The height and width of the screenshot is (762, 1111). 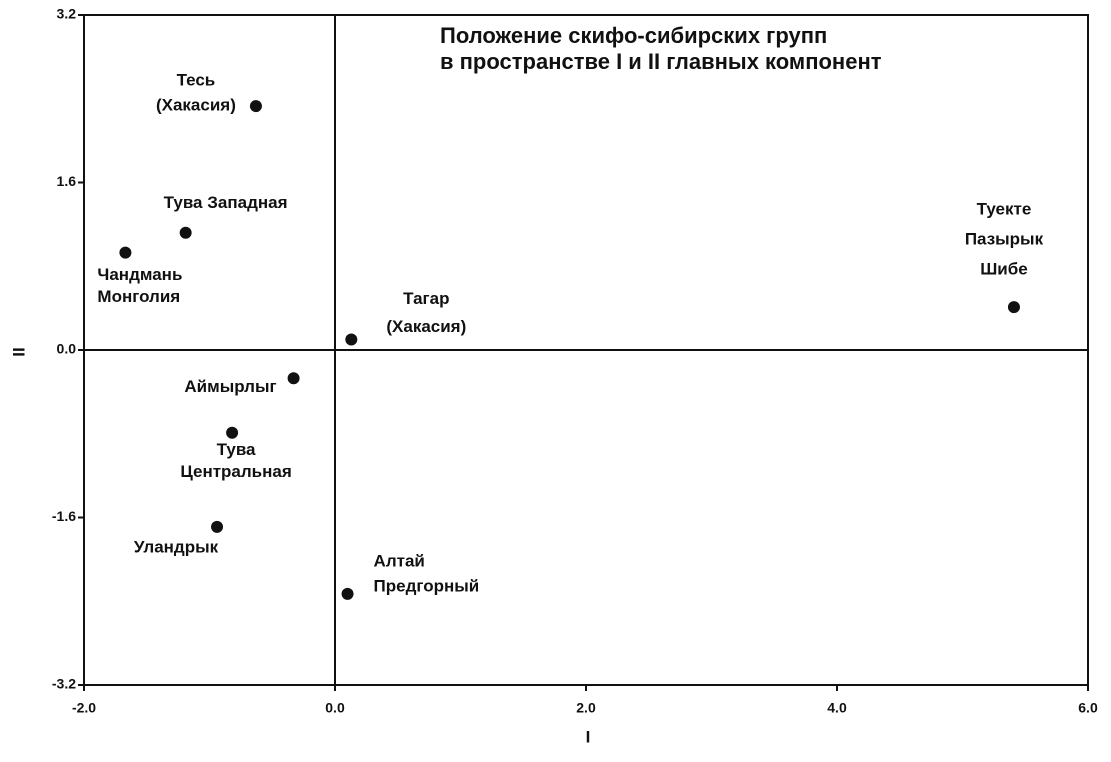 I want to click on point-label: Шибе, so click(x=1004, y=269).